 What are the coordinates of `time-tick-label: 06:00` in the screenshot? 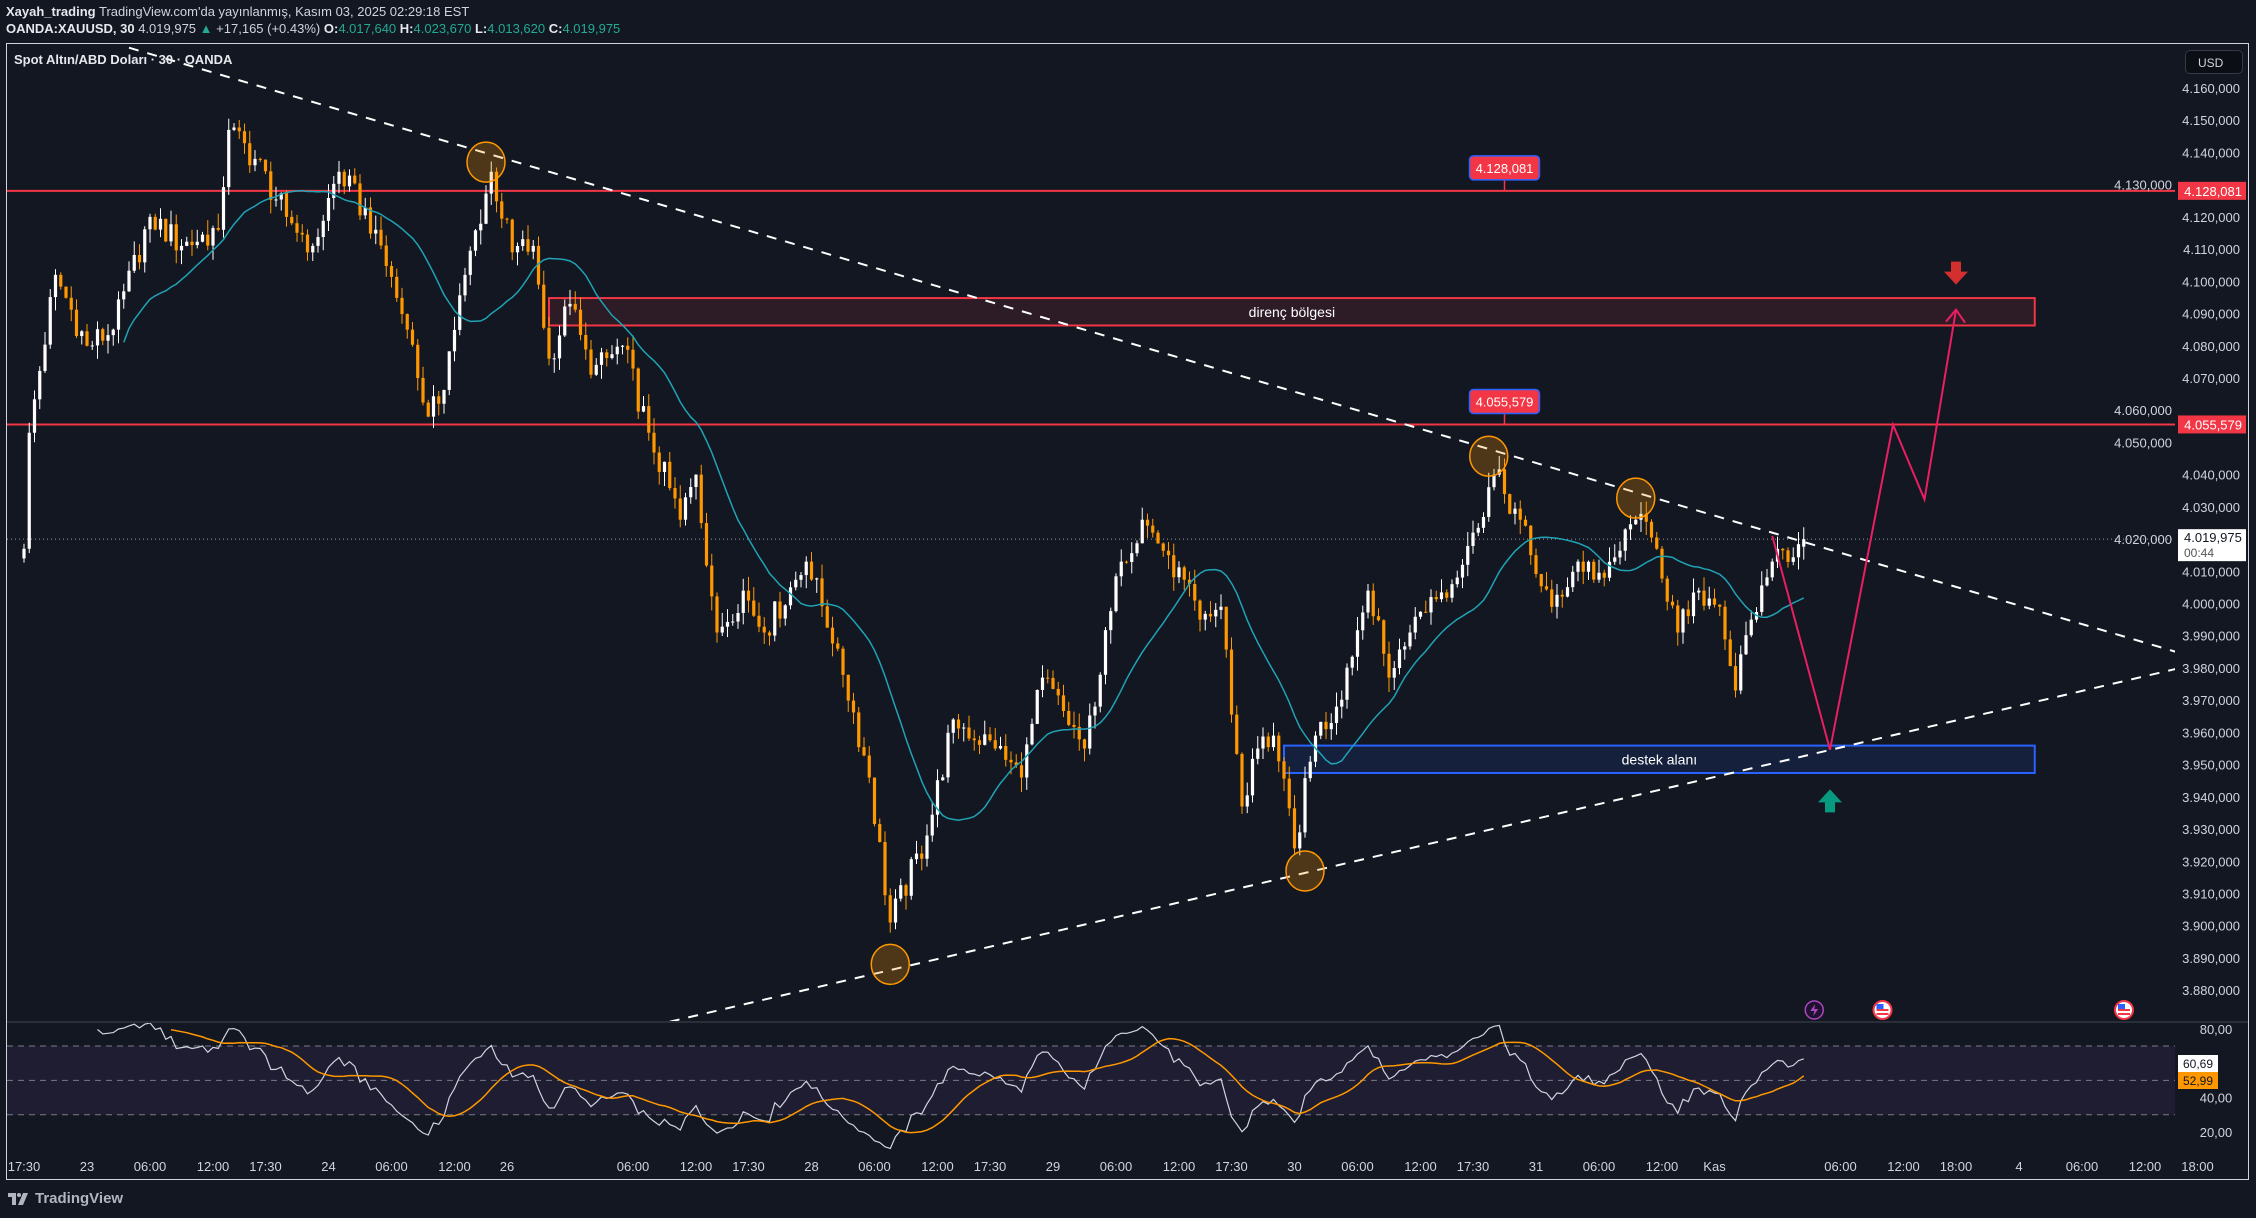 It's located at (874, 1166).